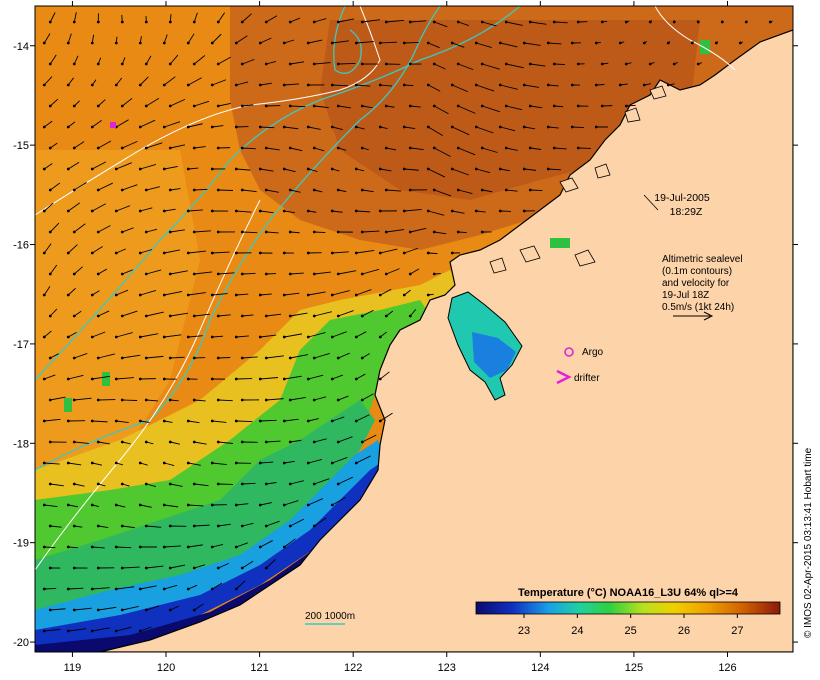 The width and height of the screenshot is (820, 680). Describe the element at coordinates (564, 377) in the screenshot. I see `drifter-marker-icon` at that location.